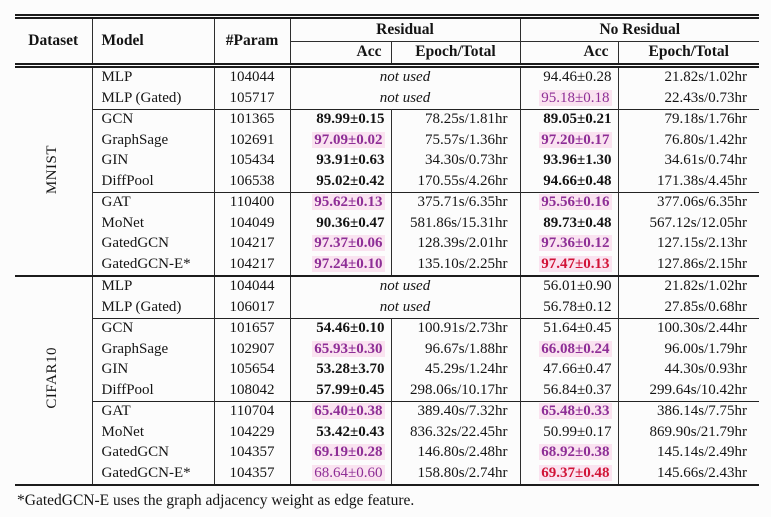 The height and width of the screenshot is (517, 771). I want to click on residual-acc-cell: 68.64±0.60, so click(341, 474).